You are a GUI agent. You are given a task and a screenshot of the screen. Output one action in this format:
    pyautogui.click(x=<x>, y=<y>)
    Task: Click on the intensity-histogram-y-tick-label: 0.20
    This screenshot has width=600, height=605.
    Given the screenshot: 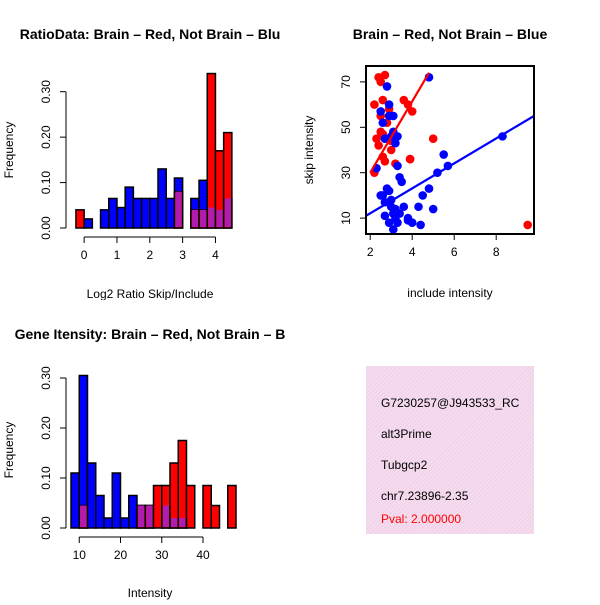 What is the action you would take?
    pyautogui.click(x=46, y=428)
    